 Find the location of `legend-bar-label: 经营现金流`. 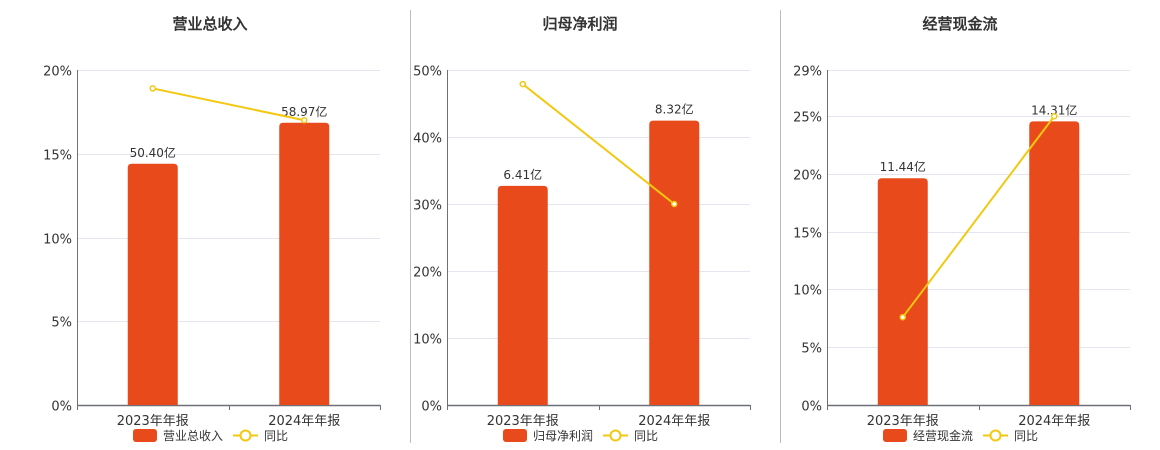

legend-bar-label: 经营现金流 is located at coordinates (943, 435).